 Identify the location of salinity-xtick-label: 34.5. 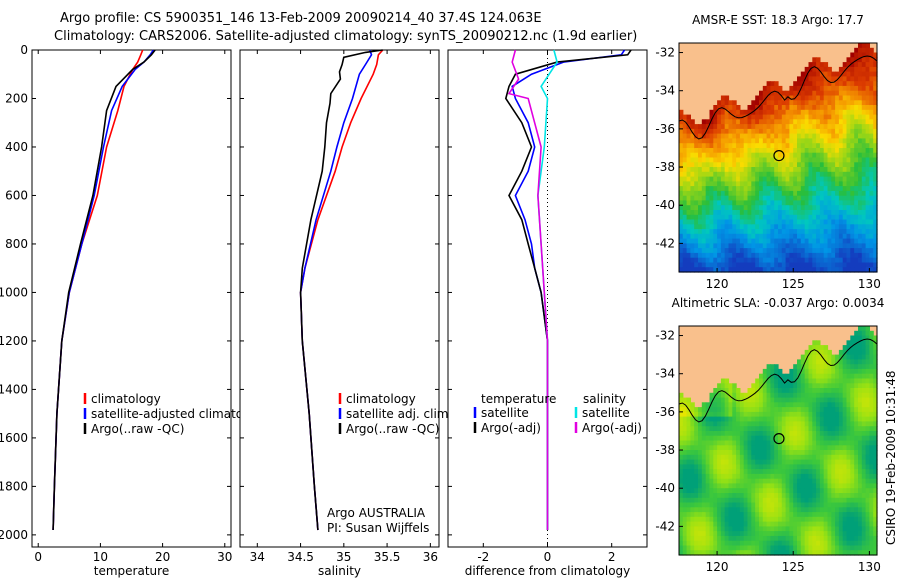
(300, 557).